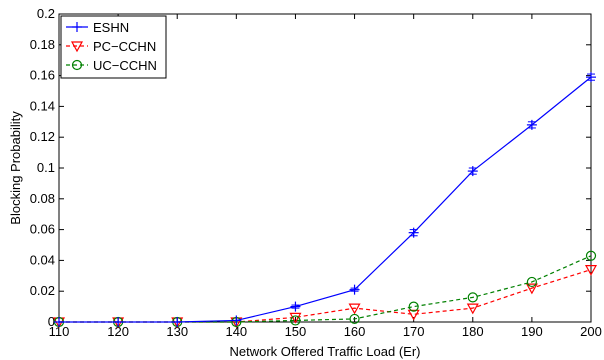 Image resolution: width=604 pixels, height=360 pixels. Describe the element at coordinates (42, 44) in the screenshot. I see `y-tick-label: 0.18` at that location.